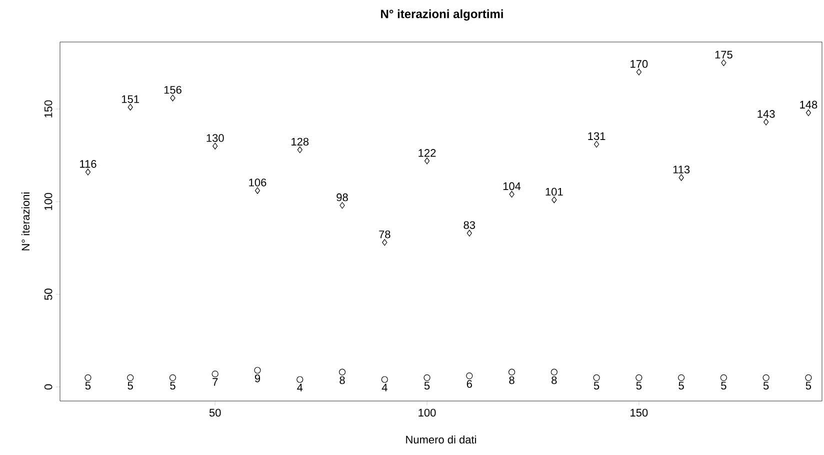  Describe the element at coordinates (48, 201) in the screenshot. I see `y-tick-label: 100` at that location.